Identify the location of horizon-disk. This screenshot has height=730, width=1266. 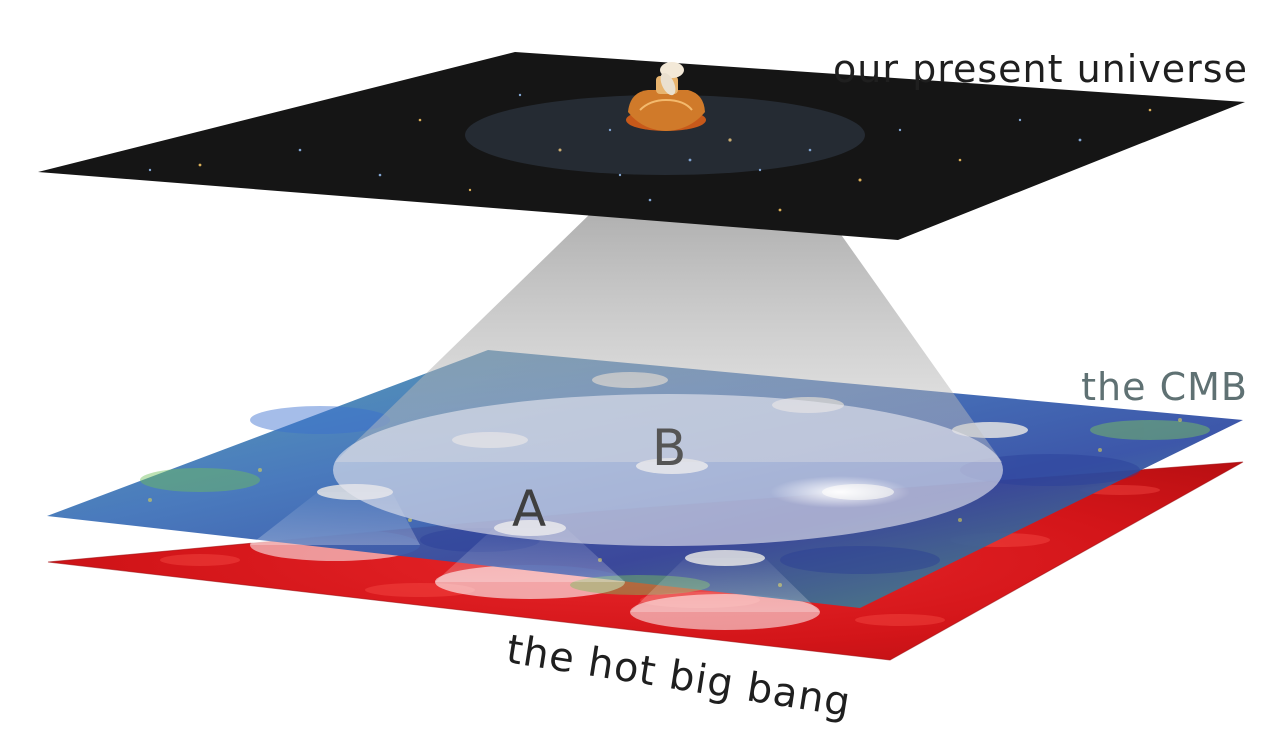
(668, 470).